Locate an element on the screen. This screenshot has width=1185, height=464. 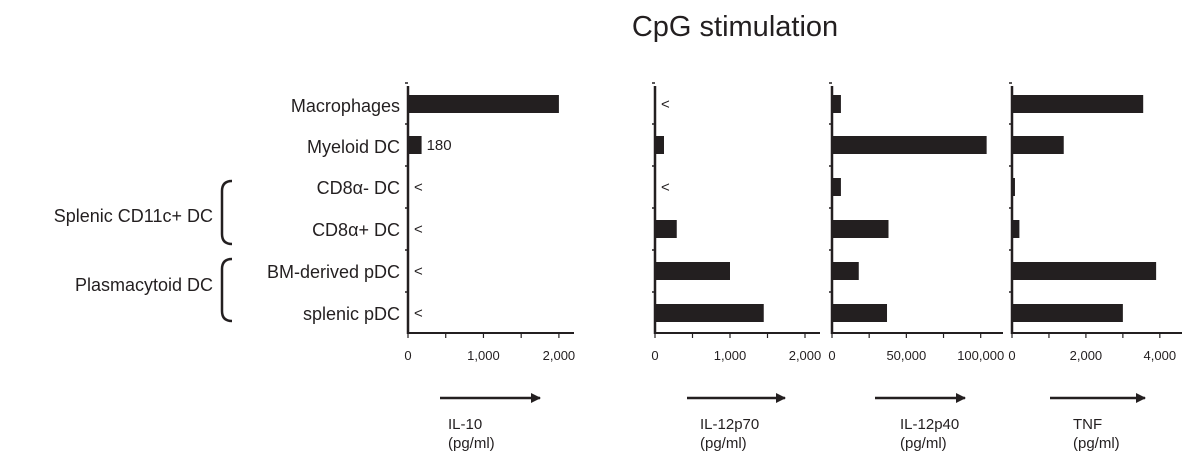
group-label: Splenic CD11c+ DC is located at coordinates (133, 216).